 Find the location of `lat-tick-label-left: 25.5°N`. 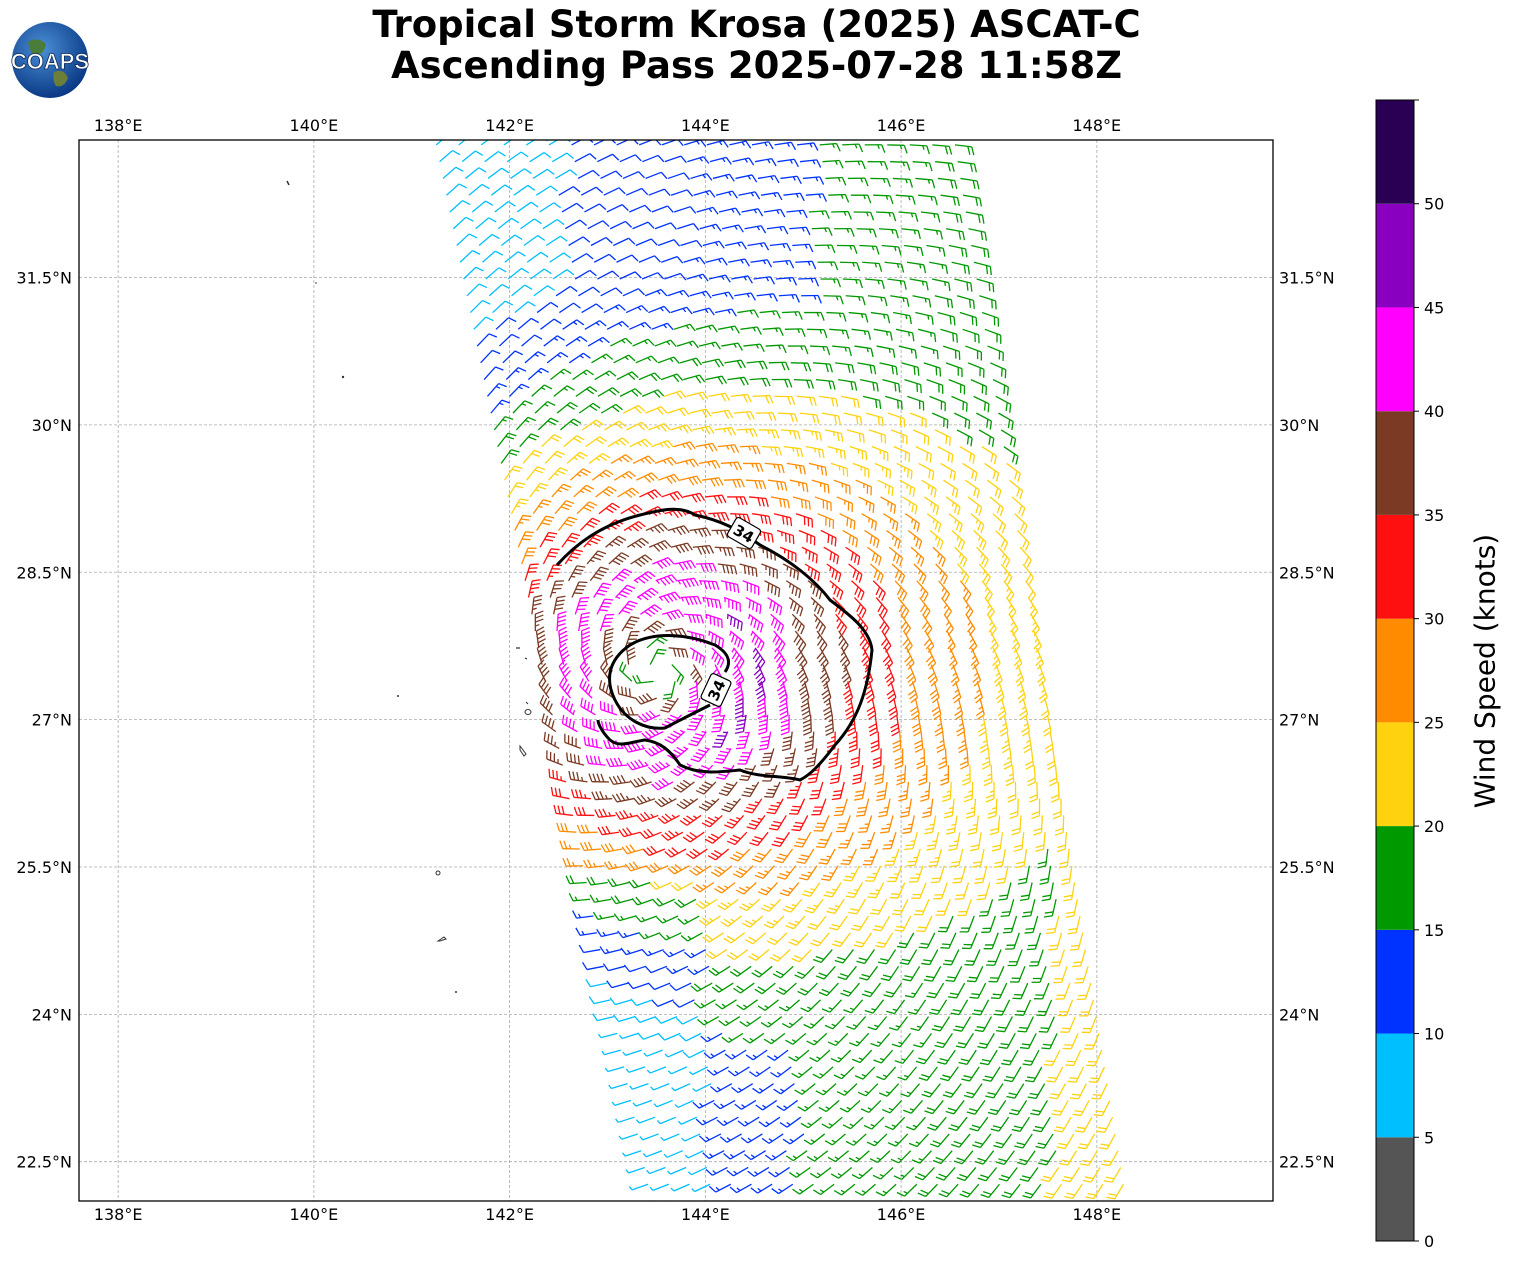

lat-tick-label-left: 25.5°N is located at coordinates (44, 867).